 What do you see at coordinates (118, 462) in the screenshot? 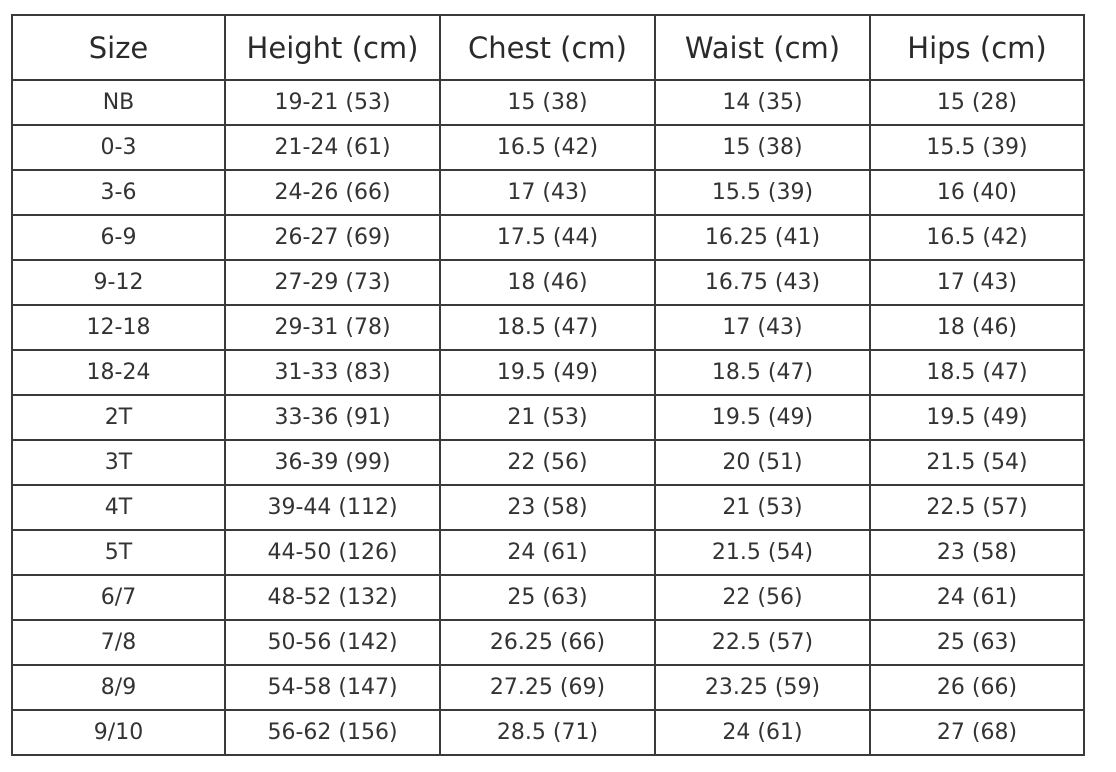
I see `cell-size: 3T` at bounding box center [118, 462].